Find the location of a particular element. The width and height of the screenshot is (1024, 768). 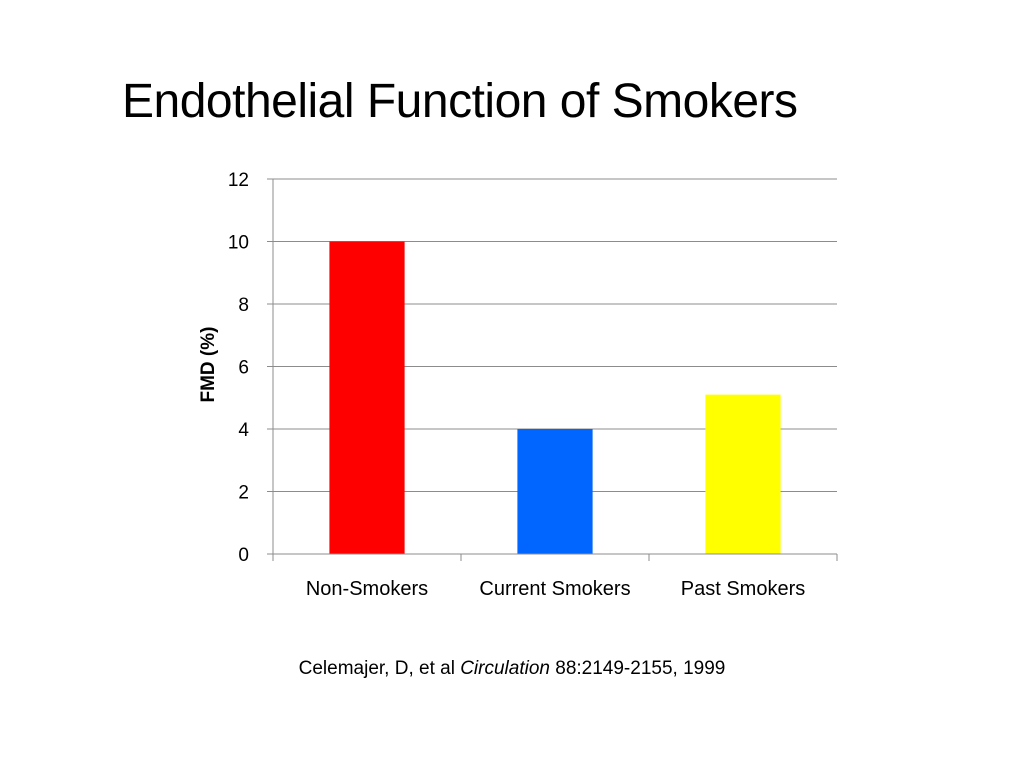

bar-past-smokers is located at coordinates (743, 474).